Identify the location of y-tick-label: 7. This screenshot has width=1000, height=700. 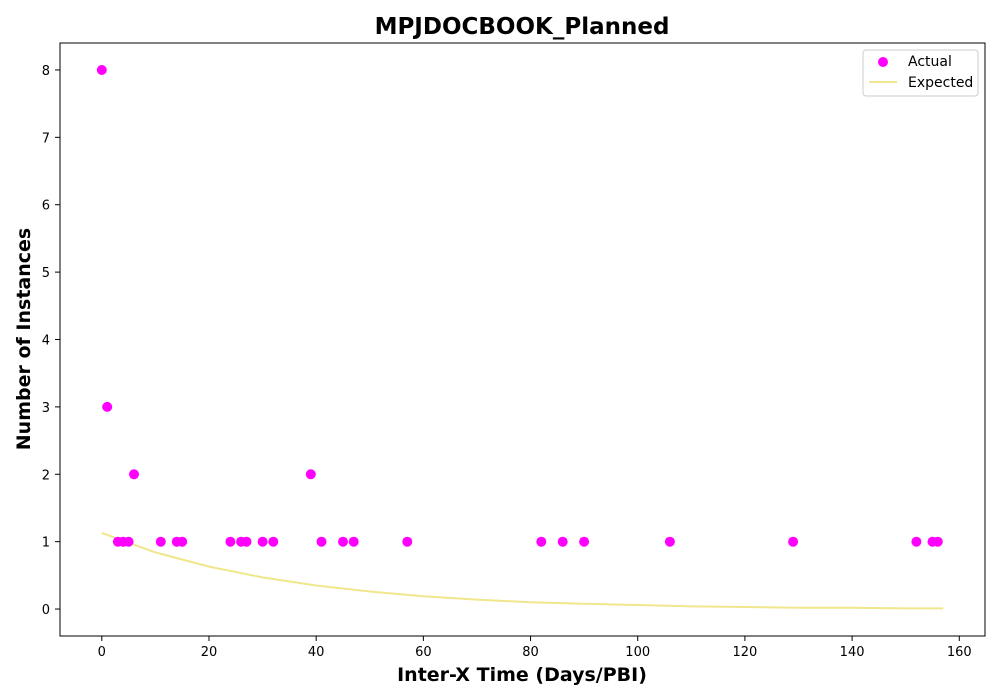
(46, 138).